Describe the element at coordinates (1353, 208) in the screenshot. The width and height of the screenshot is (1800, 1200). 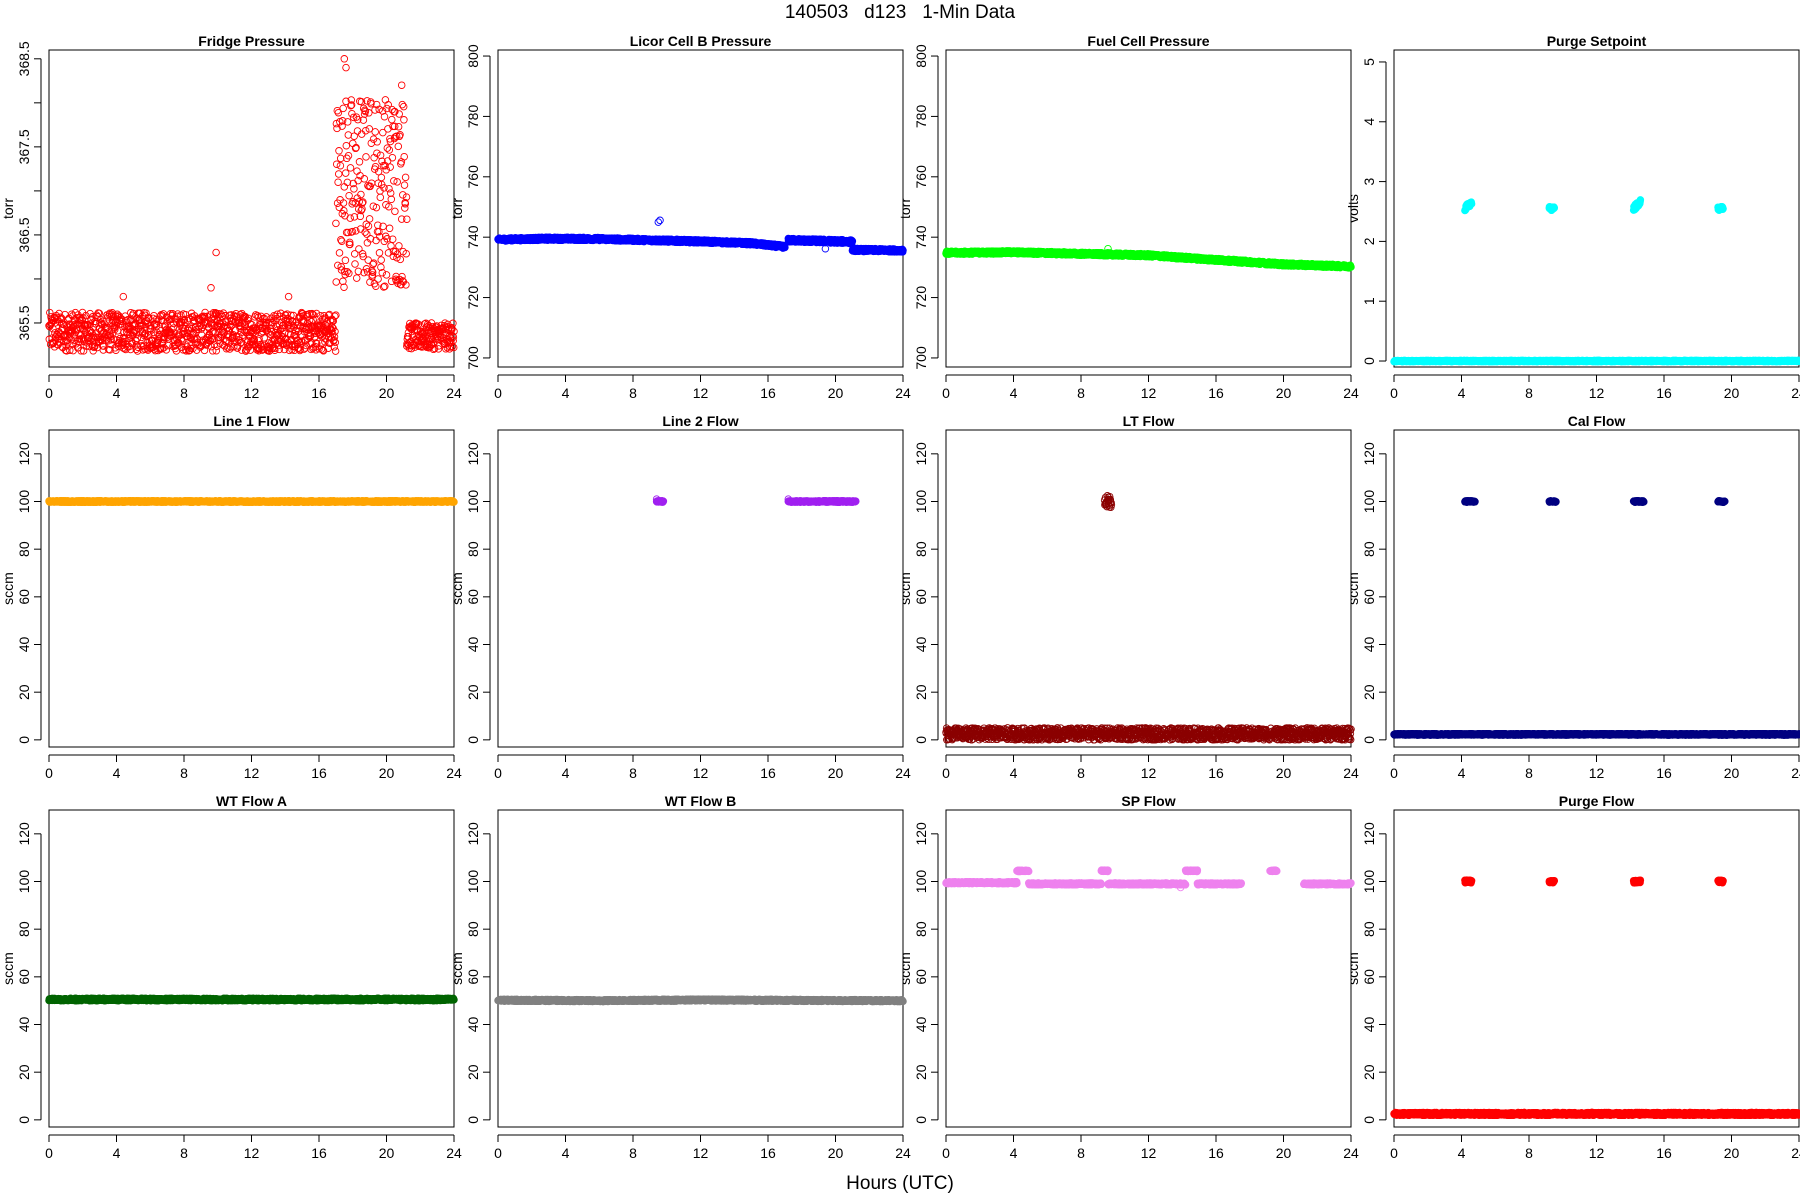
I see `y-axis-label: volts` at that location.